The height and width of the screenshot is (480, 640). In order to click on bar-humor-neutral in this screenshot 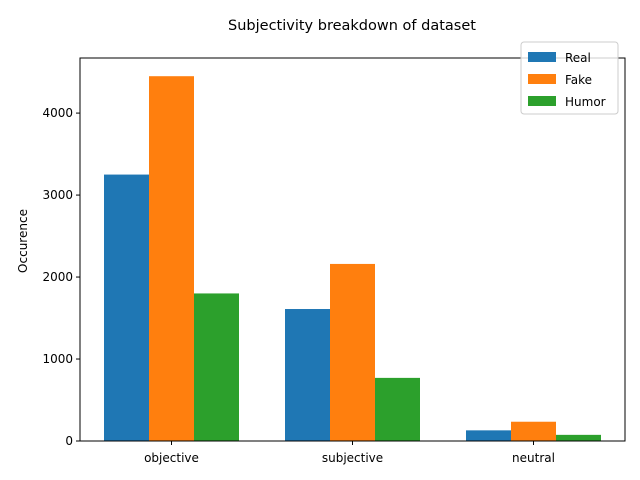, I will do `click(578, 437)`.